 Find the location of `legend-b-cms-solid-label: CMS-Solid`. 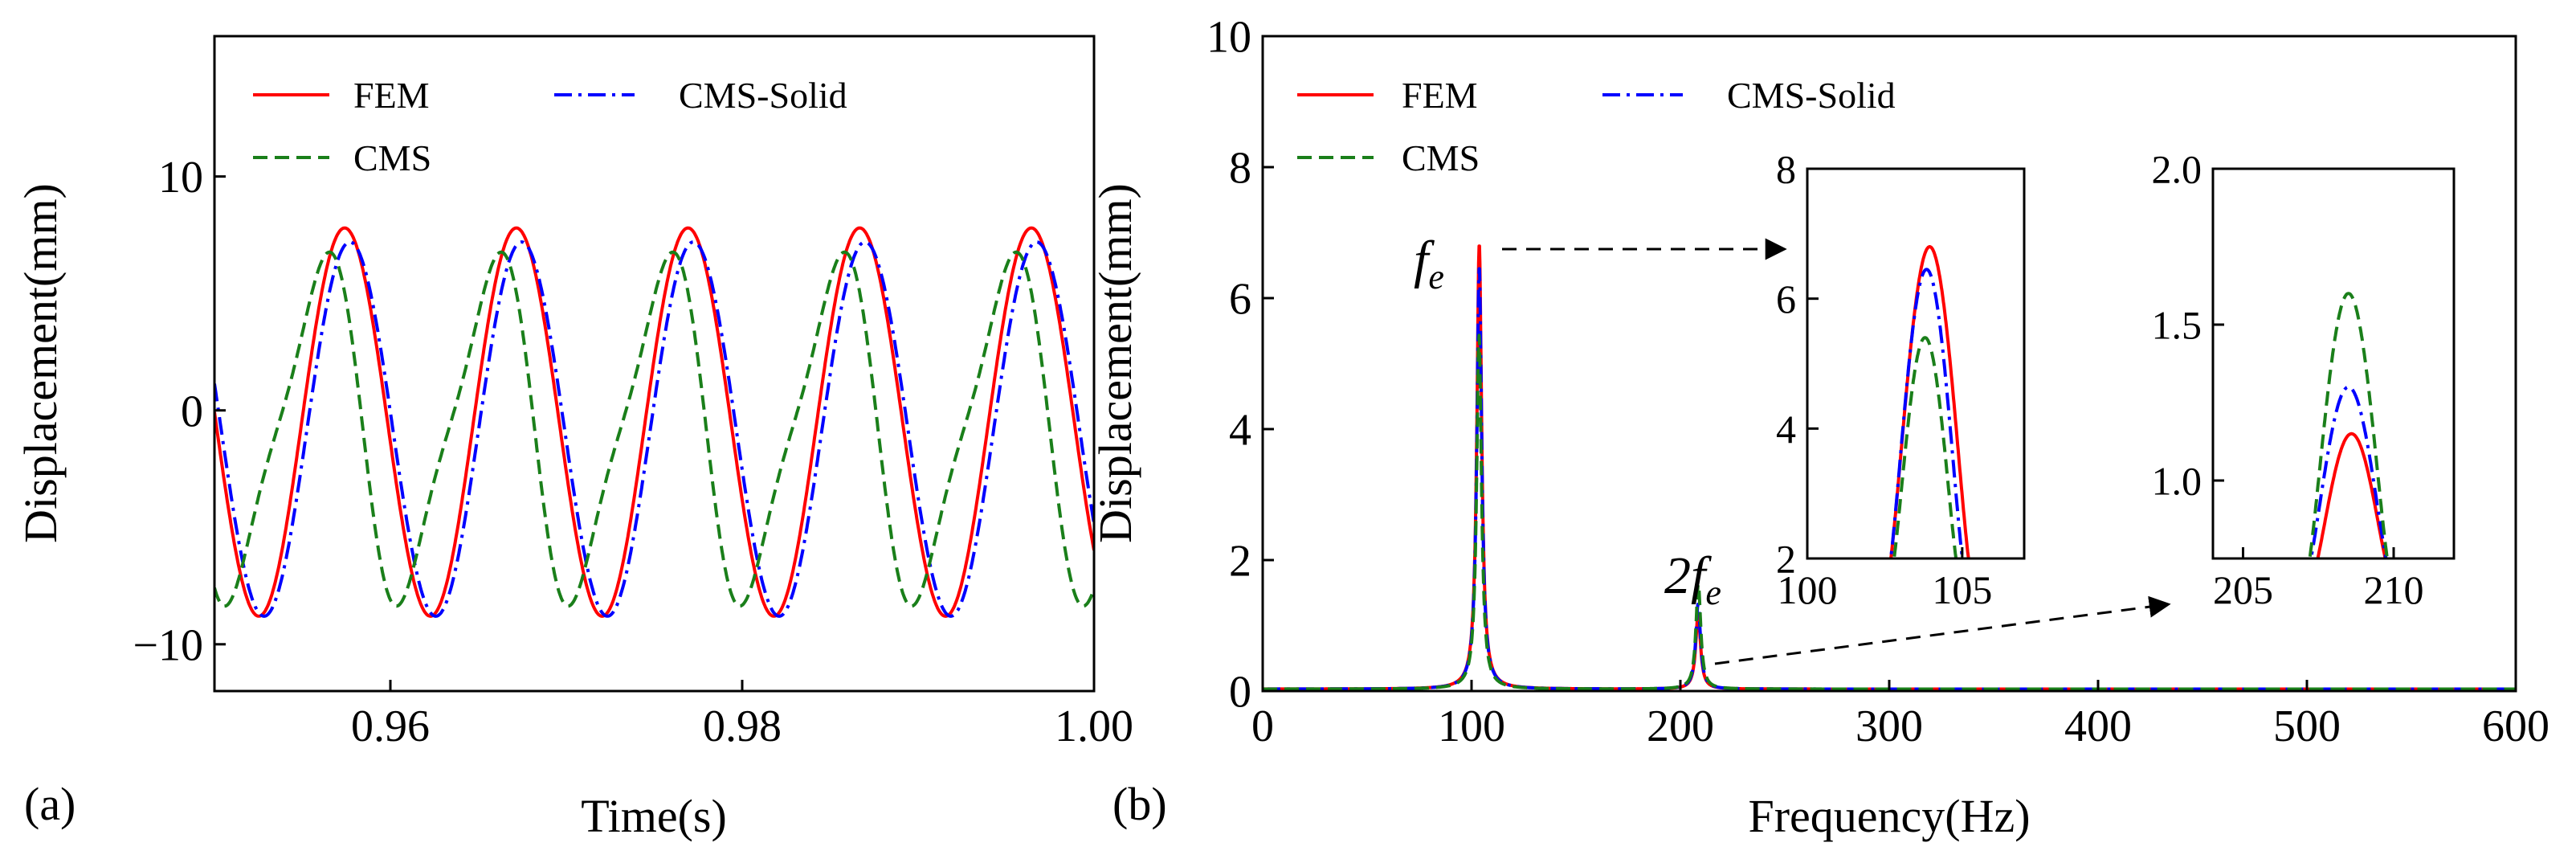

legend-b-cms-solid-label: CMS-Solid is located at coordinates (1811, 95).